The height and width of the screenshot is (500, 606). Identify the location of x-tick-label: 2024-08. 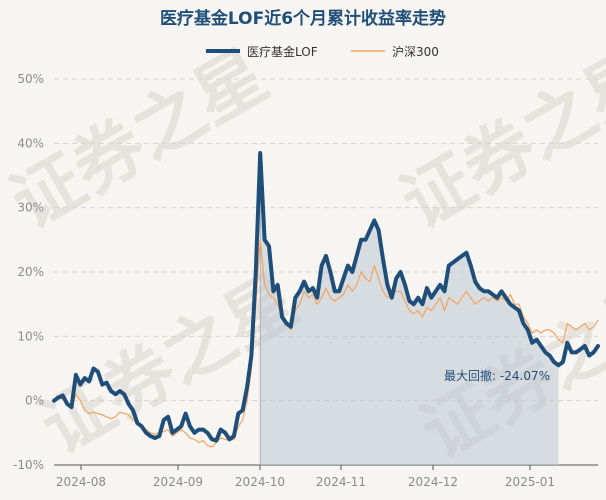
(81, 482).